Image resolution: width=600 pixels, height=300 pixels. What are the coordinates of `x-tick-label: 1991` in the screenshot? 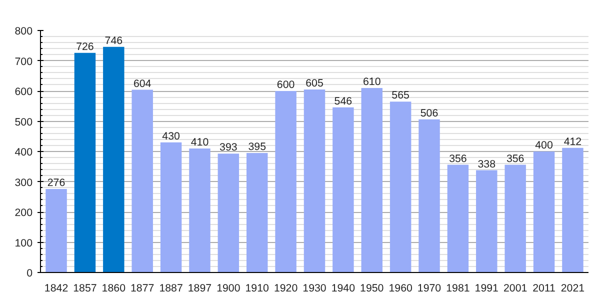 It's located at (486, 288).